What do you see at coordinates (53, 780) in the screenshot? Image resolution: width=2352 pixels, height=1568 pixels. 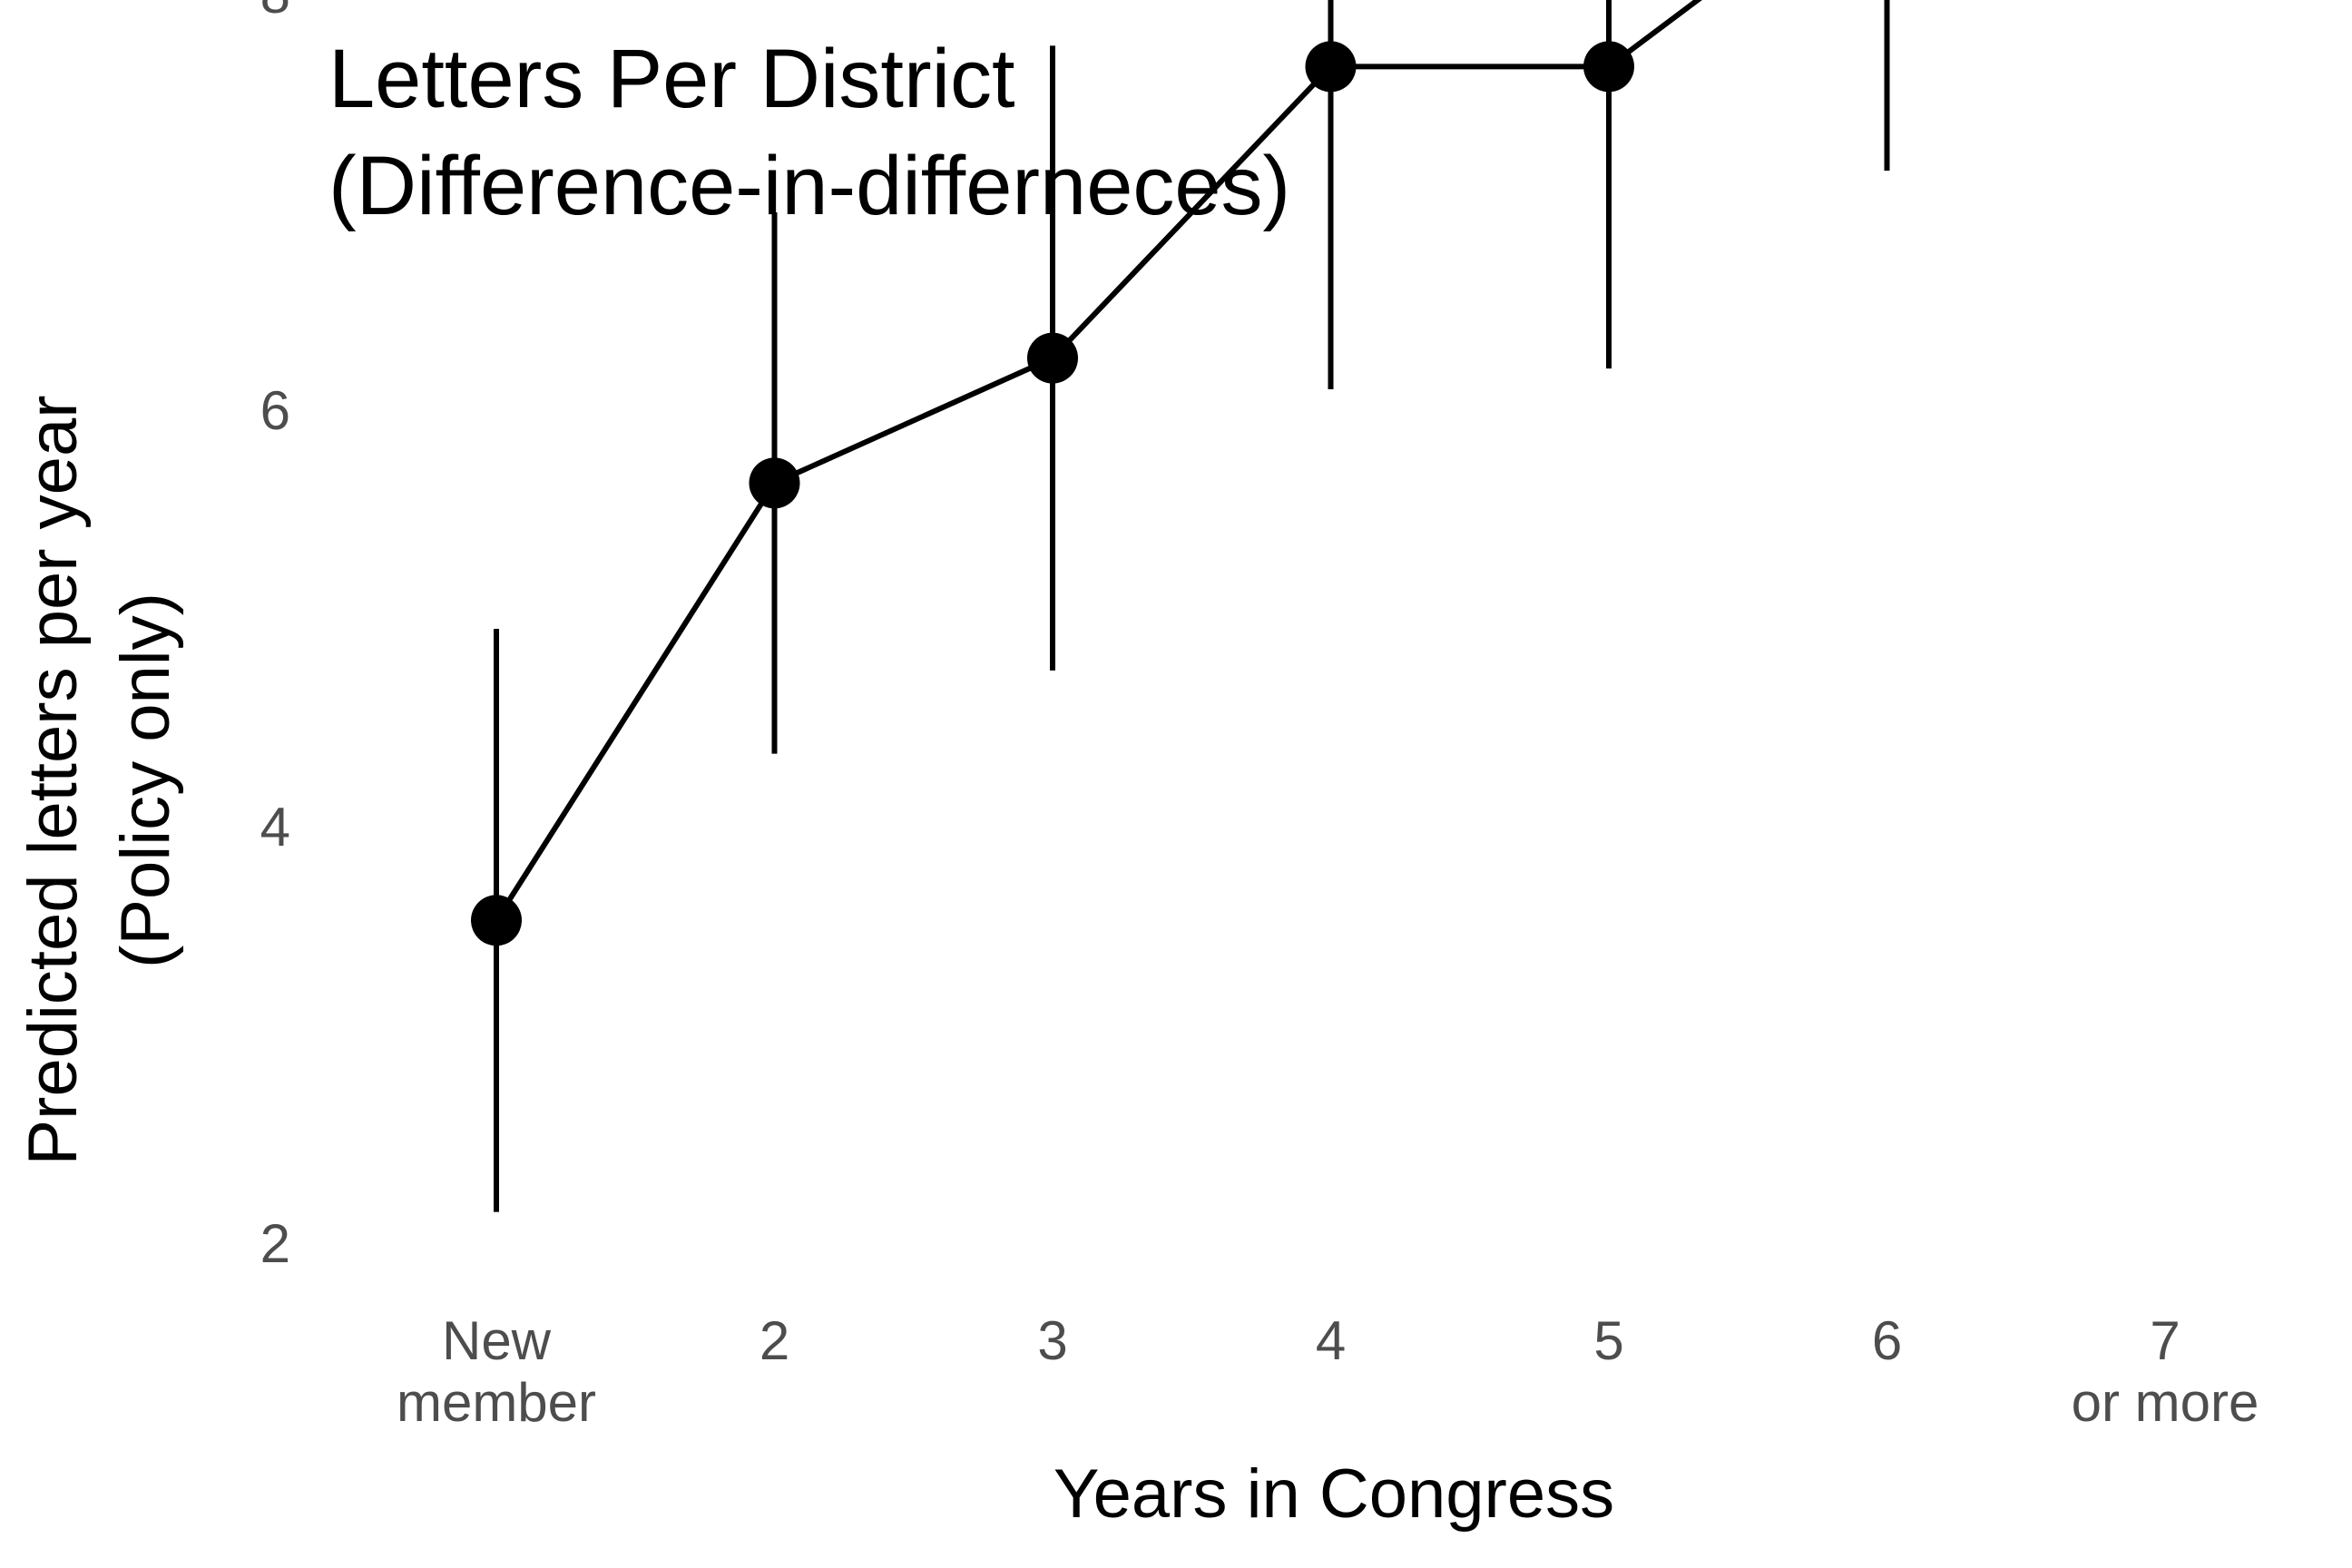 I see `y-axis-title-line-1: Predicted letters per year` at bounding box center [53, 780].